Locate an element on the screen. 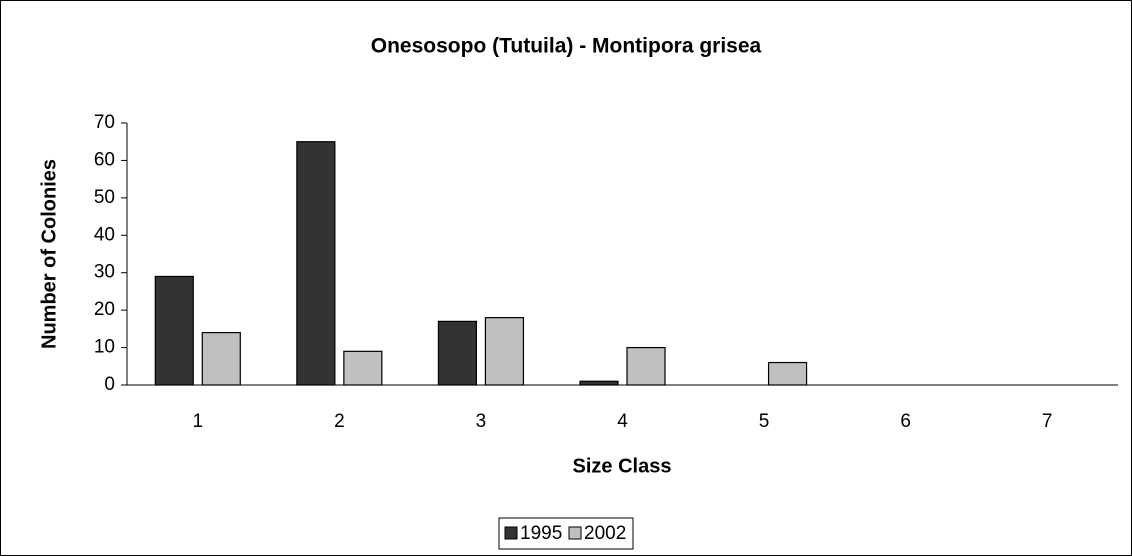 Image resolution: width=1132 pixels, height=556 pixels. y-tick-label: 10 is located at coordinates (104, 347).